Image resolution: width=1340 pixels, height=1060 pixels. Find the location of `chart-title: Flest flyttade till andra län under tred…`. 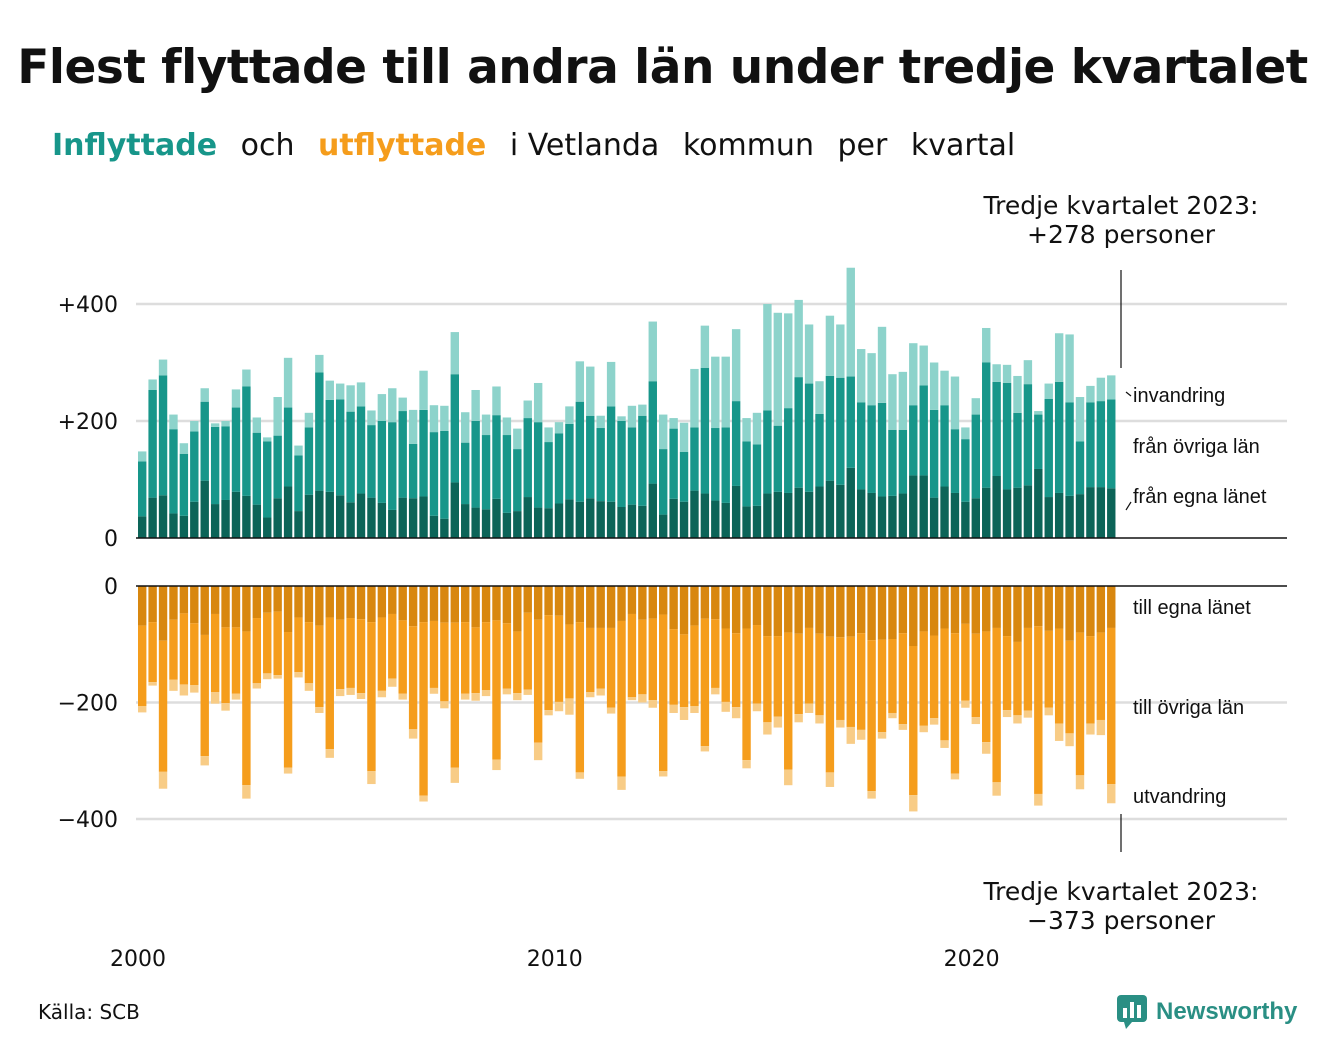

chart-title: Flest flyttade till andra län under tred… is located at coordinates (662, 67).